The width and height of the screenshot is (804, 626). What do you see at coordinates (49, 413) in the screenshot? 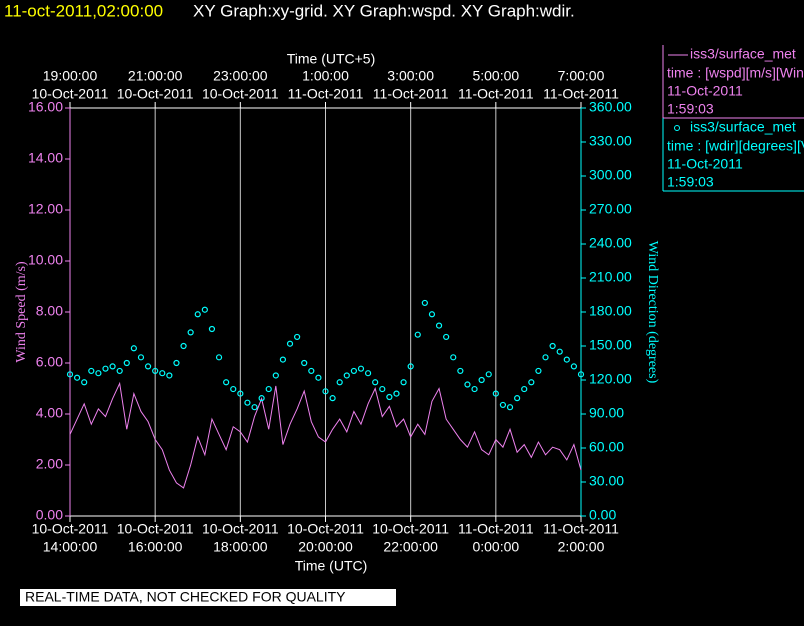
I see `y-tick-label: 4.00` at bounding box center [49, 413].